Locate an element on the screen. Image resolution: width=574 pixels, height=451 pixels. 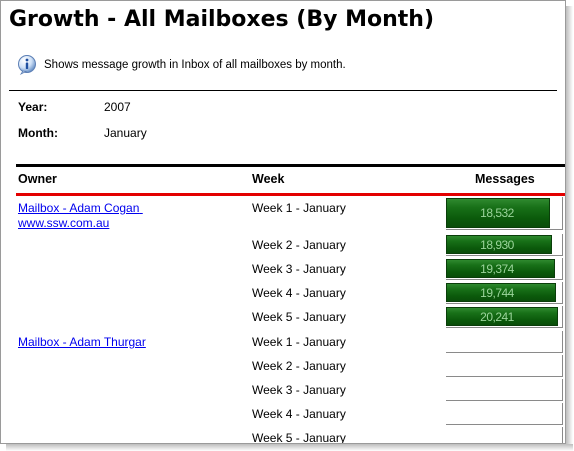
owner-name: Mailbox - Adam Cogan is located at coordinates (79, 208).